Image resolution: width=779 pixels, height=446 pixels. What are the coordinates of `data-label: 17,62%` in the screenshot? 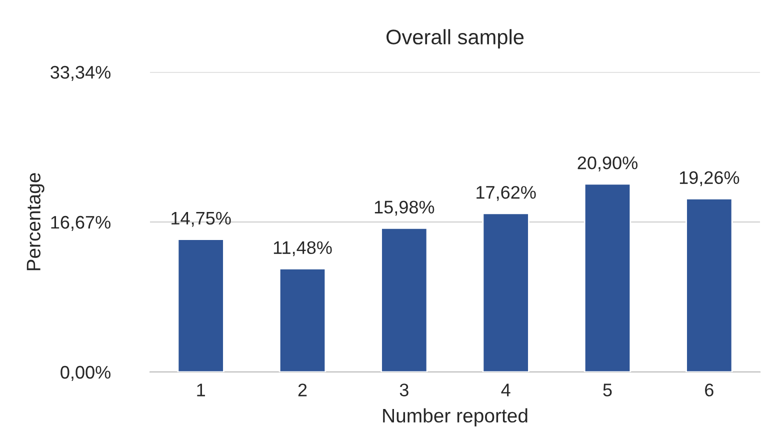 It's located at (506, 193).